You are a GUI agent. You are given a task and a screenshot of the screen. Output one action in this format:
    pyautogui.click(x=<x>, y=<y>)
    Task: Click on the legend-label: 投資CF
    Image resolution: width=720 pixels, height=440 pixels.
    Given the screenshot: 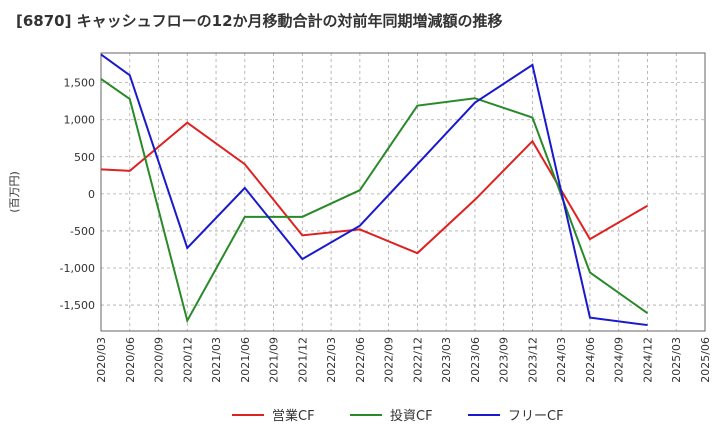 What is the action you would take?
    pyautogui.click(x=411, y=416)
    